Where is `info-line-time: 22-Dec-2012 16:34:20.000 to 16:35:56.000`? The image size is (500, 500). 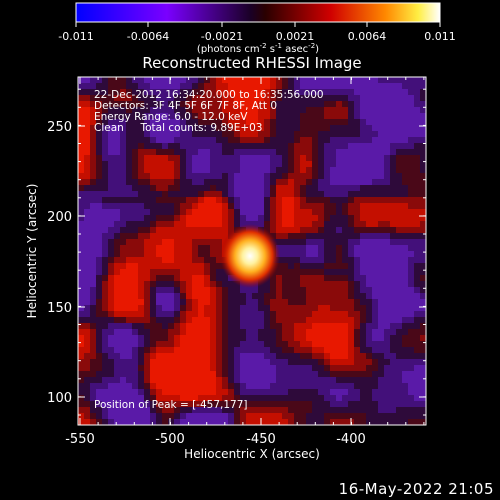
info-line-time: 22-Dec-2012 16:34:20.000 to 16:35:56.000 is located at coordinates (209, 95).